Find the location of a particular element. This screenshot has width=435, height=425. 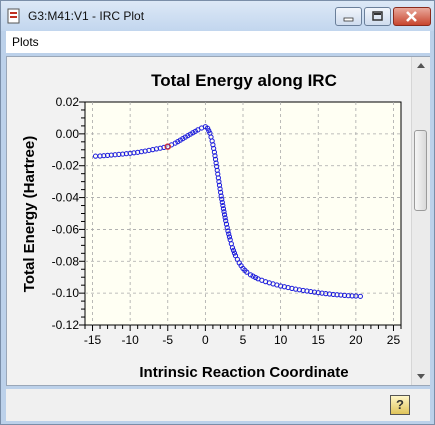

chart-title: Total Energy along IRC is located at coordinates (244, 80).